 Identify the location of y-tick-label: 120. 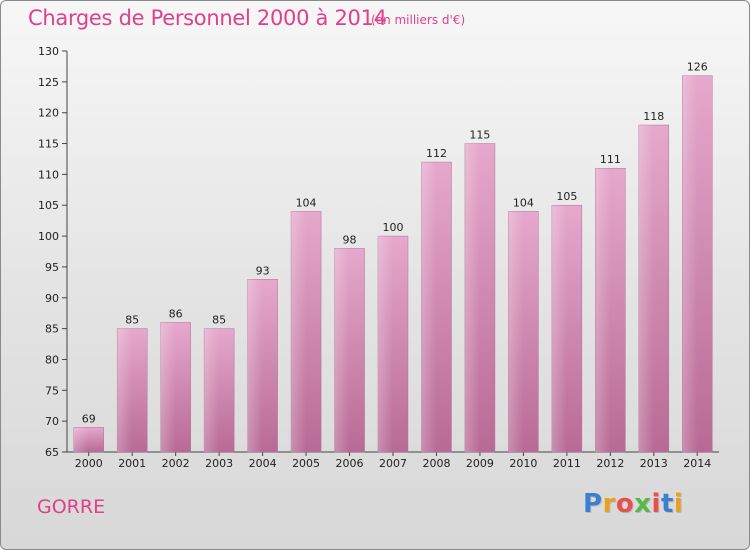
(48, 113).